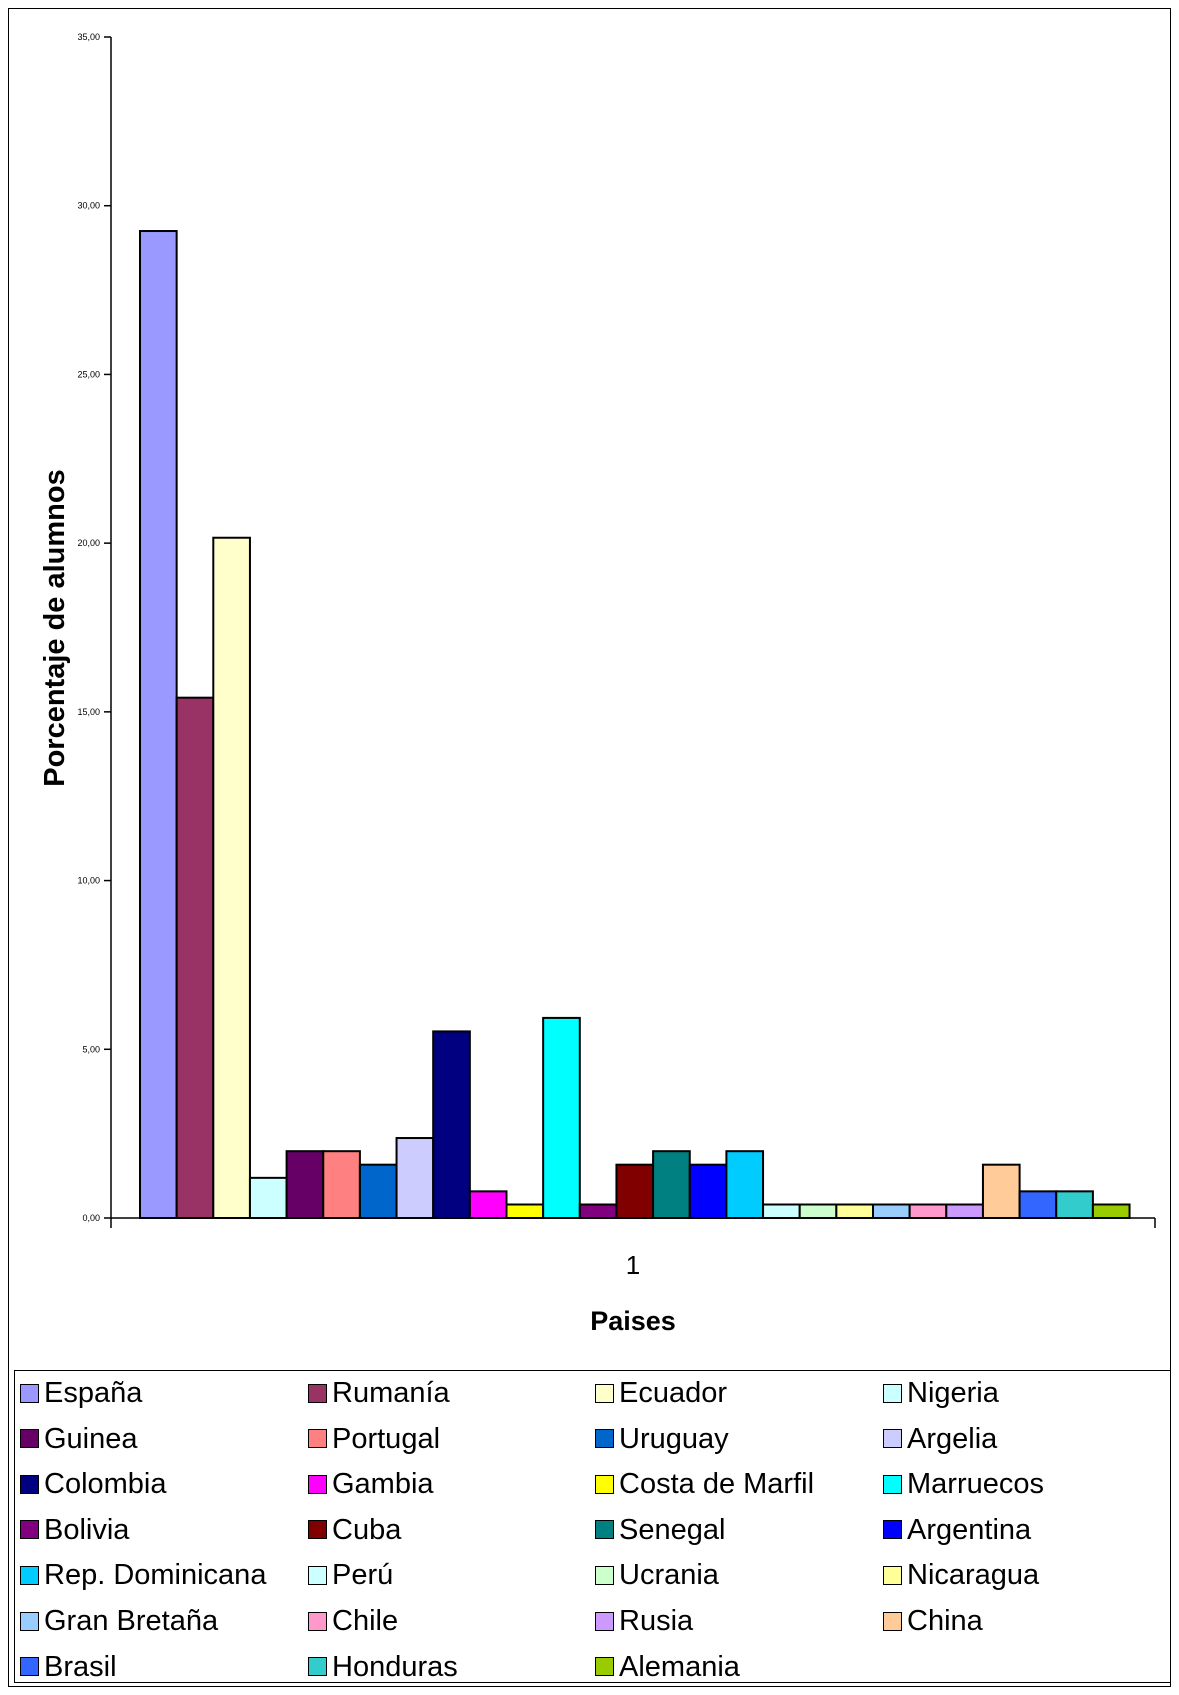 The height and width of the screenshot is (1695, 1179). I want to click on legend-item: China, so click(933, 1621).